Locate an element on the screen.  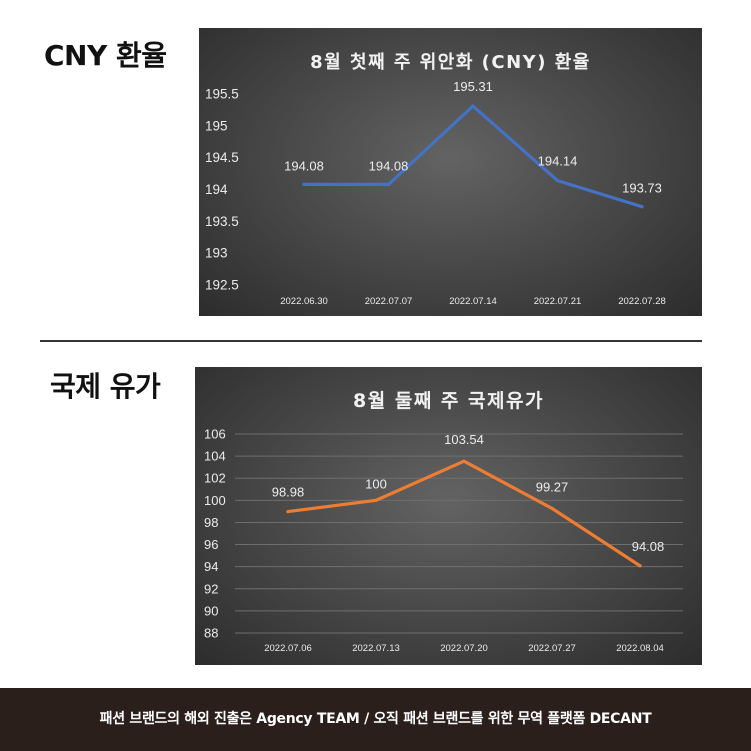
oil-chart-title: 8월 둘째 주 국제유가 is located at coordinates (448, 401).